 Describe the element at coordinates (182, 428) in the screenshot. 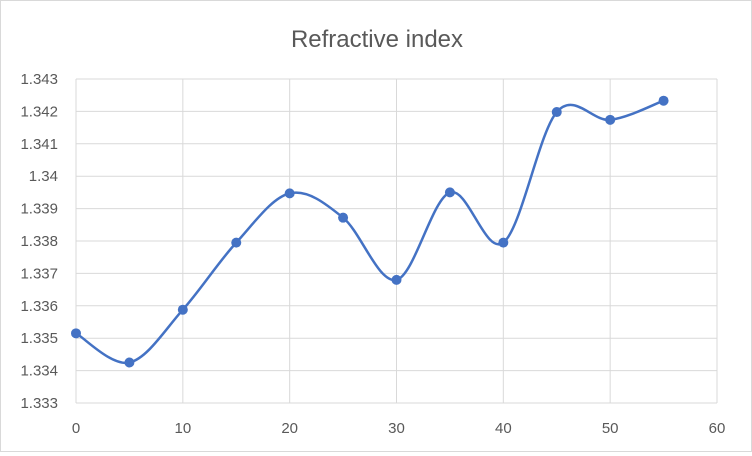

I see `x-tick-label: 10` at that location.